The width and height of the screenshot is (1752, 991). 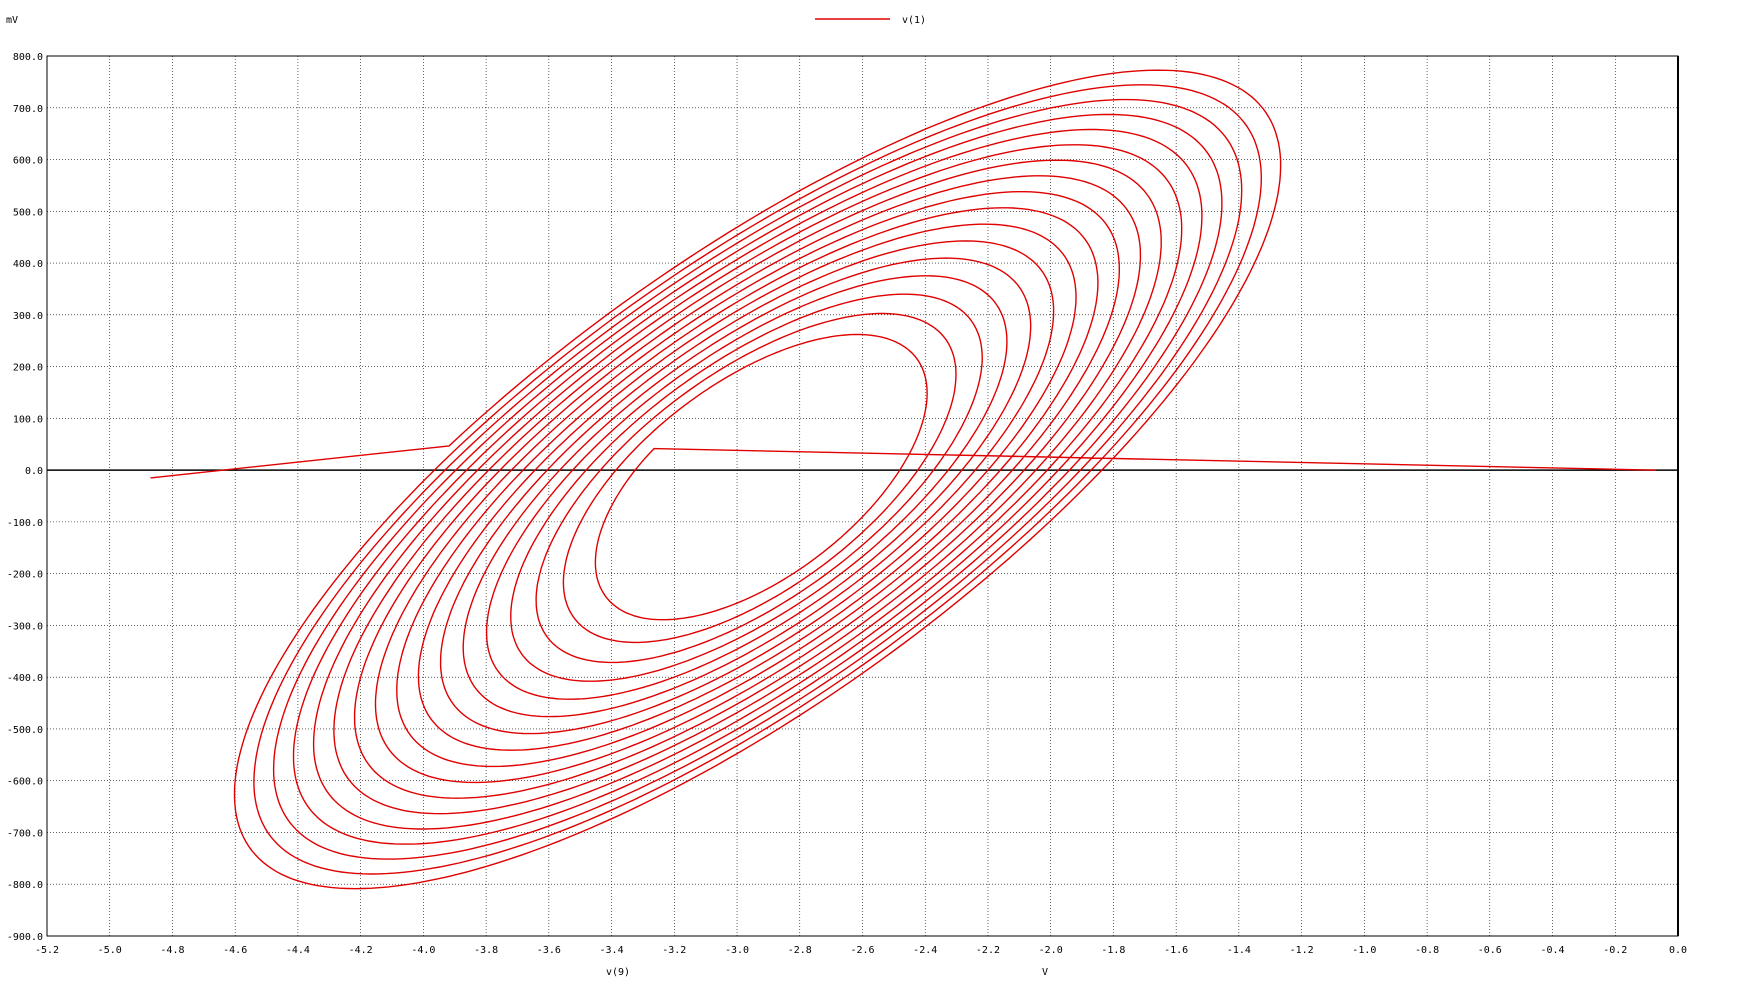 What do you see at coordinates (298, 950) in the screenshot?
I see `x-tick-label: -4.4` at bounding box center [298, 950].